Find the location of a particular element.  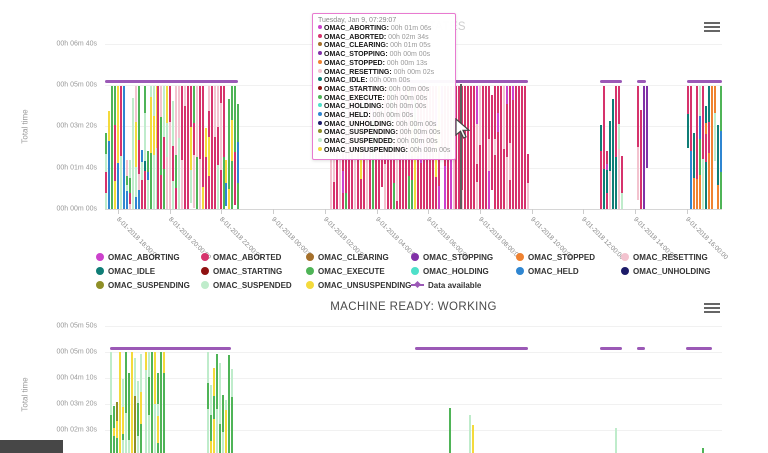

legend-item-omac-resetting: OMAC_RESETTING is located at coordinates (673, 257).